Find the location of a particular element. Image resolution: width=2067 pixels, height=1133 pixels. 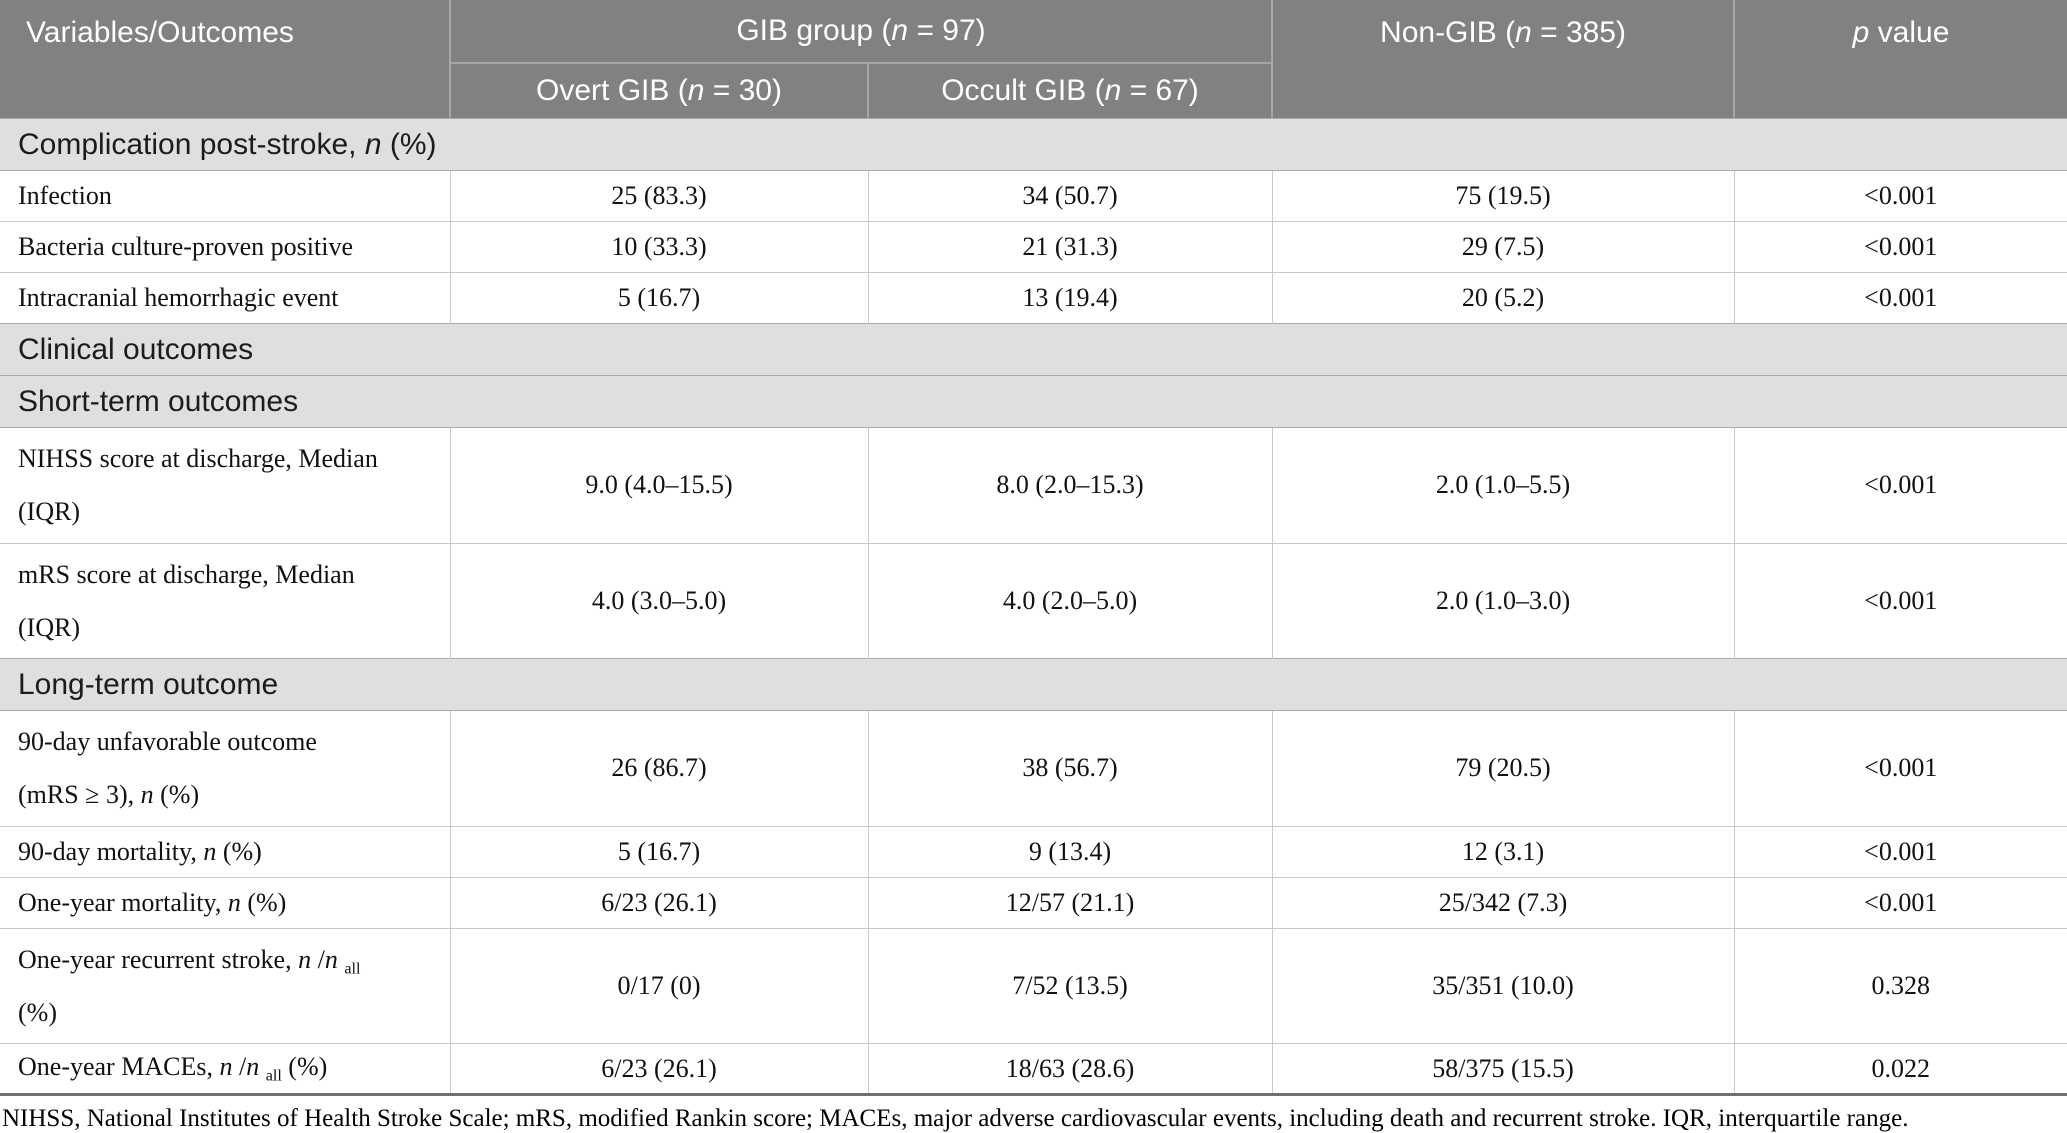

text-segment: all is located at coordinates (273, 1076).